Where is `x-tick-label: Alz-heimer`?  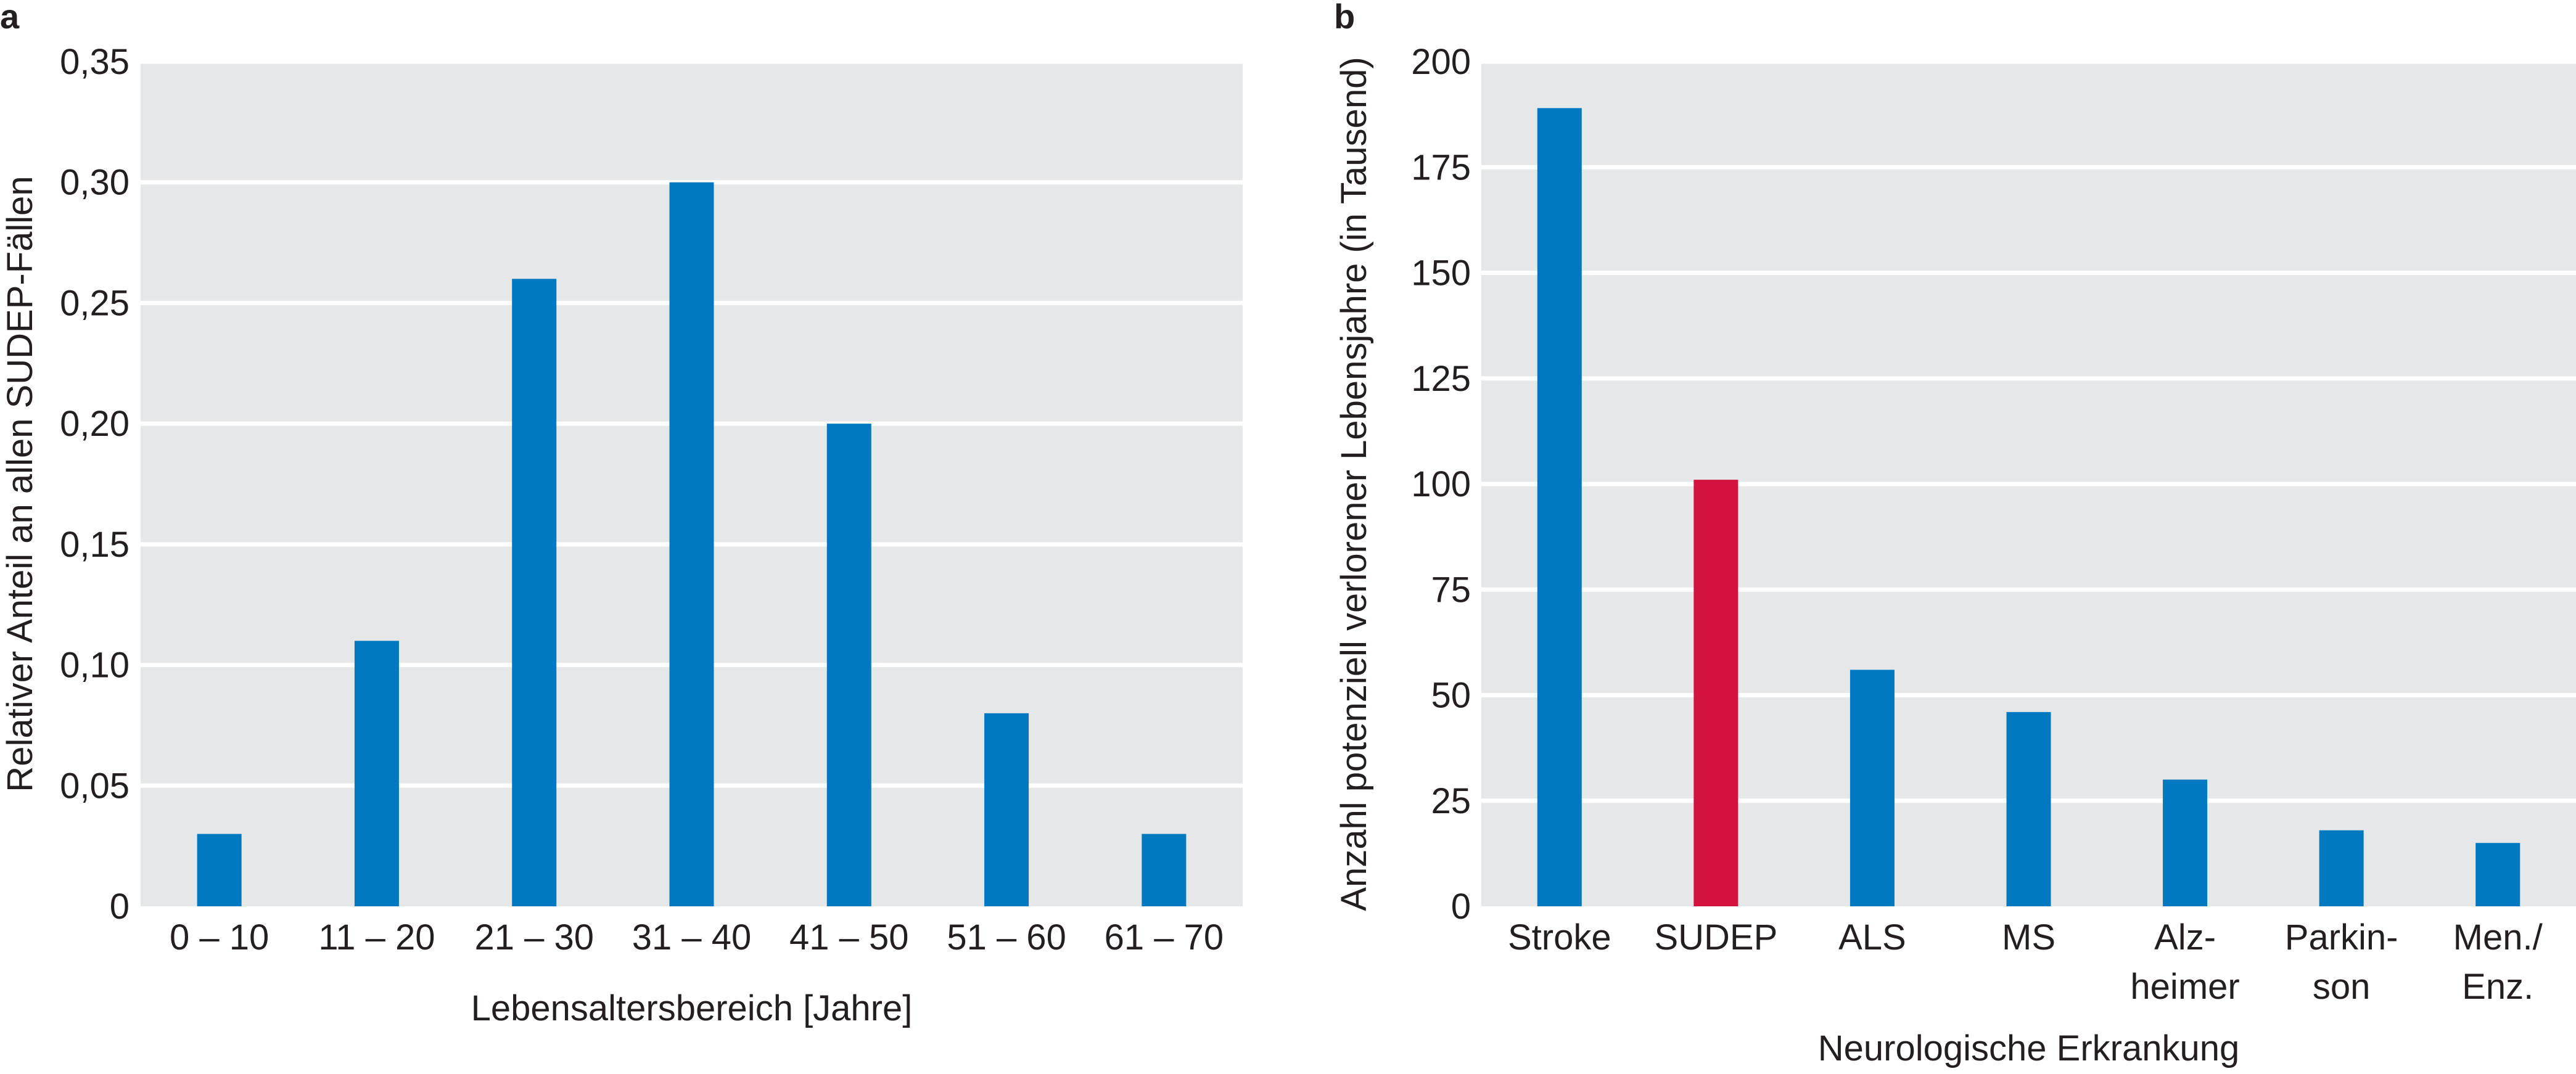
x-tick-label: Alz-heimer is located at coordinates (2184, 962).